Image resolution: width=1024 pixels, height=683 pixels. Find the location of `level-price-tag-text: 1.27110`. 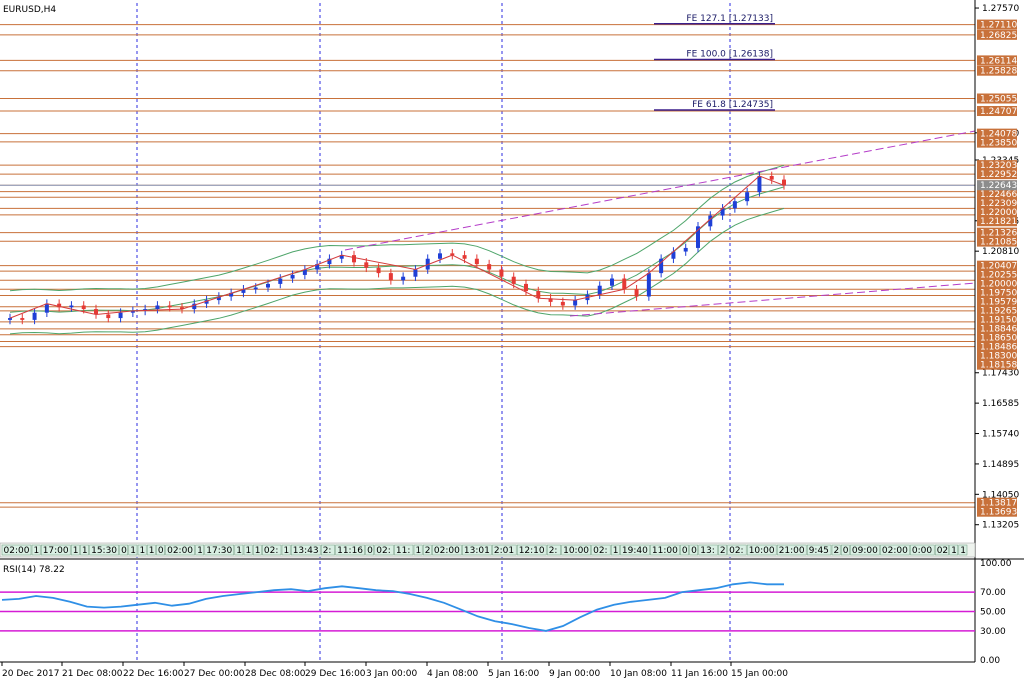

level-price-tag-text: 1.27110 is located at coordinates (998, 26).